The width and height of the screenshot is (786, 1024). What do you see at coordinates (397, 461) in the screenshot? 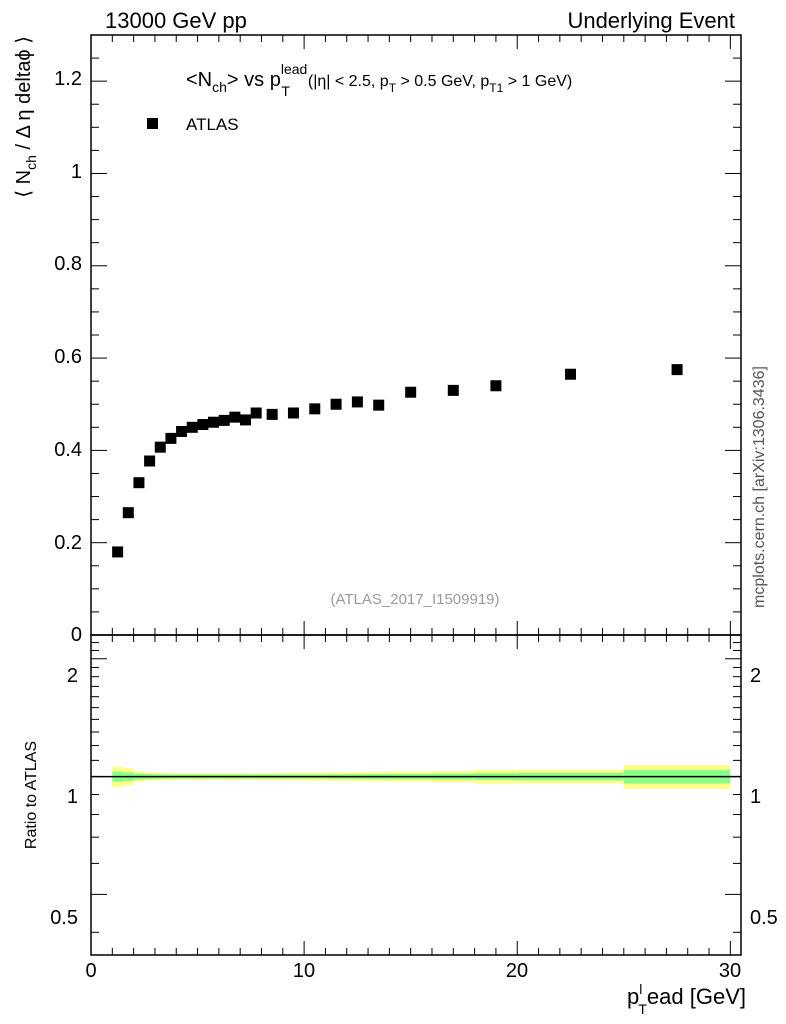
I see `data-markers` at bounding box center [397, 461].